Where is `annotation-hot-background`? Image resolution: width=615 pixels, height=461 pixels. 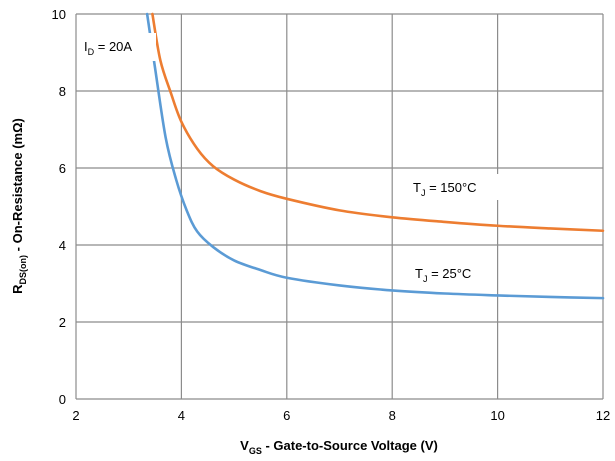
annotation-hot-background is located at coordinates (454, 187).